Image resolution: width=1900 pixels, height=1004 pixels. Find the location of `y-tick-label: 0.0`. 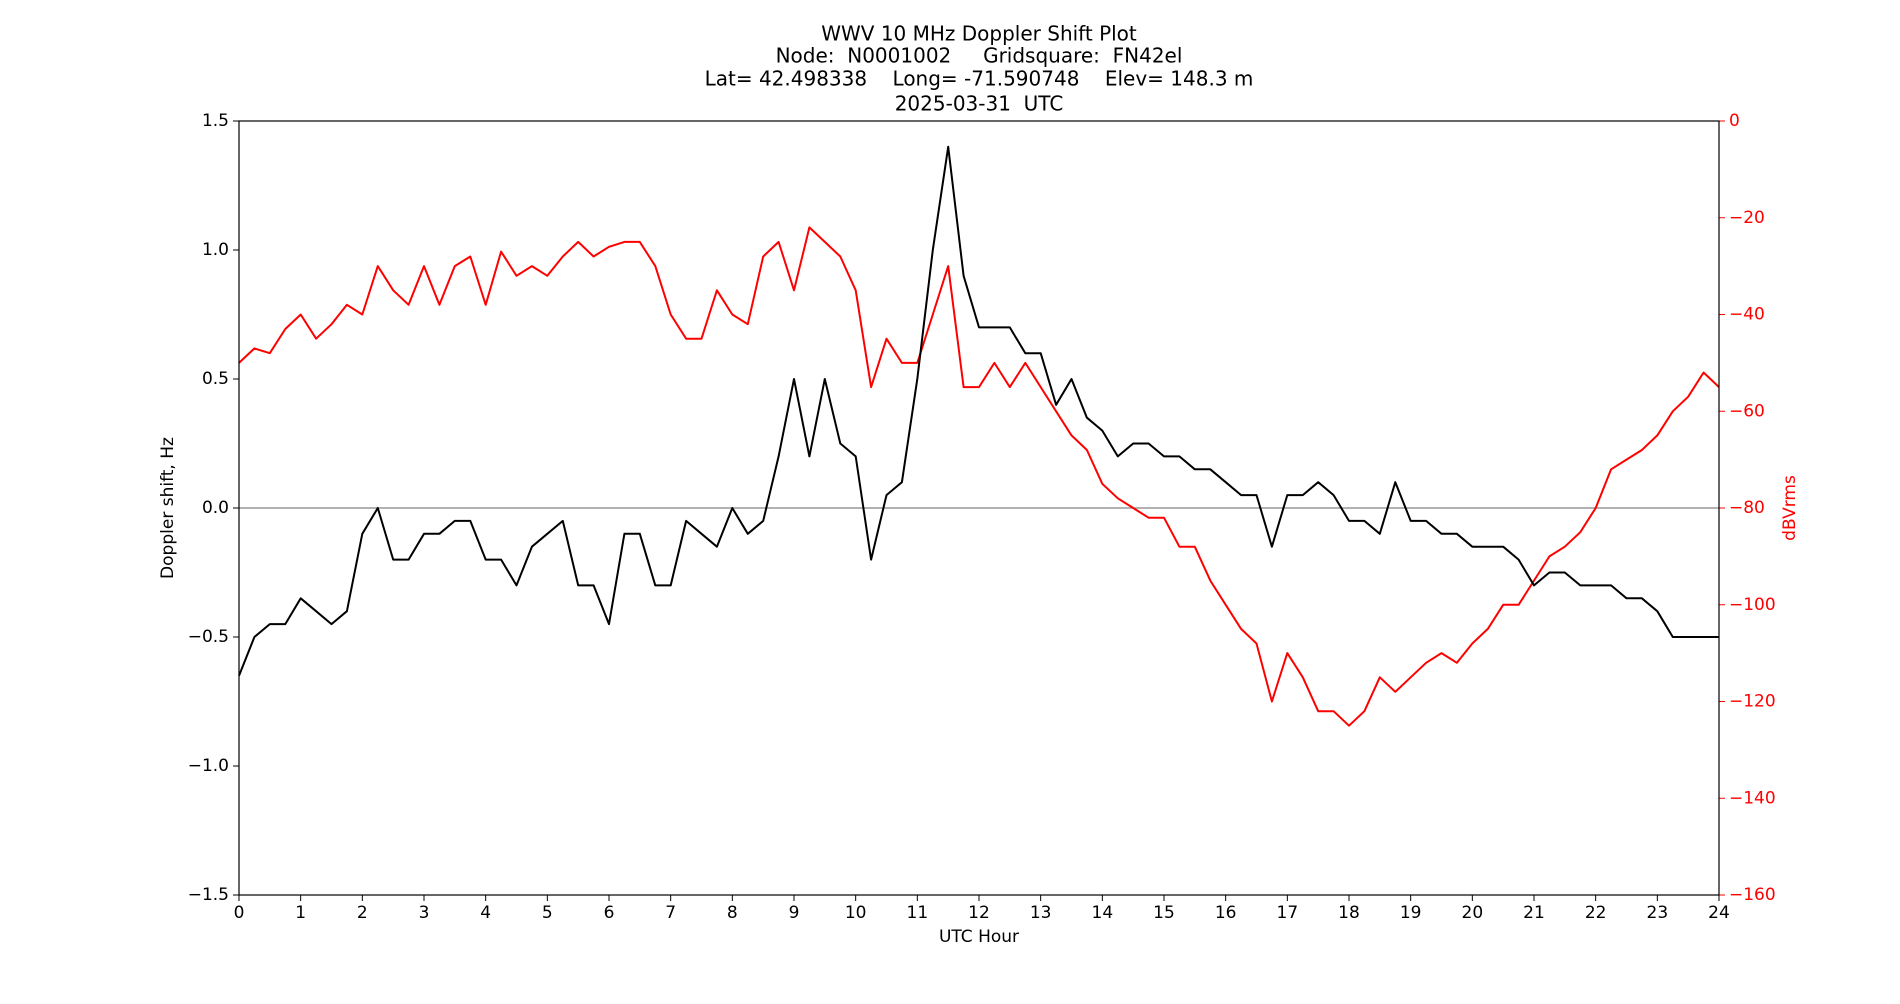

y-tick-label: 0.0 is located at coordinates (215, 508).